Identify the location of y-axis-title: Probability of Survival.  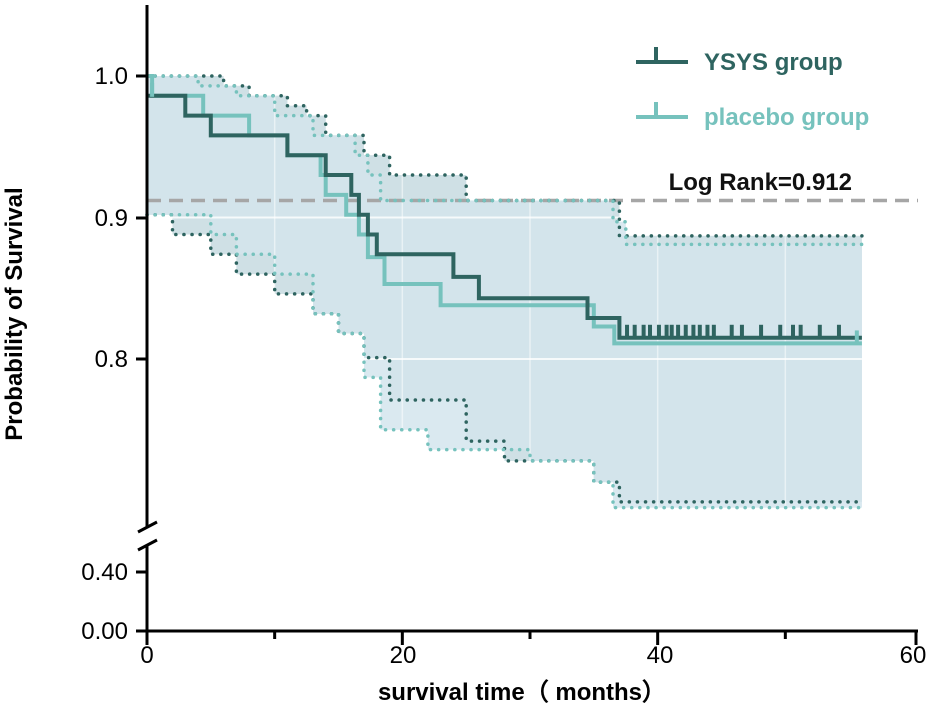
(14, 313).